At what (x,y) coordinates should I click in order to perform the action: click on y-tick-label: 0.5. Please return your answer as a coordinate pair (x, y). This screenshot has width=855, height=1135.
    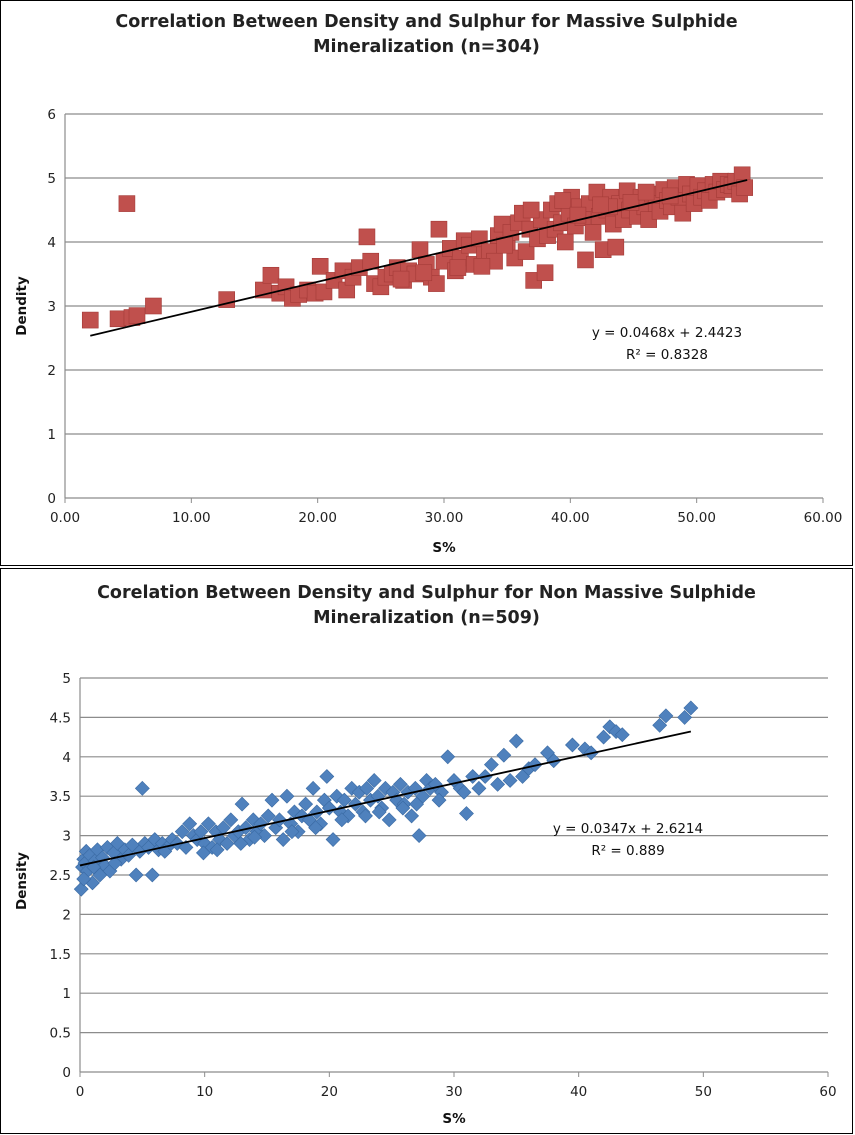
    Looking at the image, I should click on (60, 1034).